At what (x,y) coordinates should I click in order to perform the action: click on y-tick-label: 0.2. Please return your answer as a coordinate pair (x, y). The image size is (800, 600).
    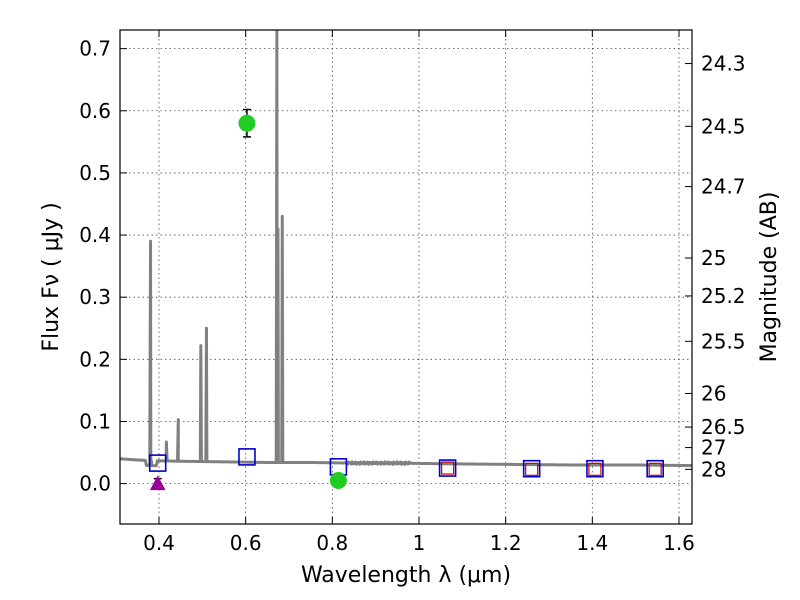
    Looking at the image, I should click on (95, 359).